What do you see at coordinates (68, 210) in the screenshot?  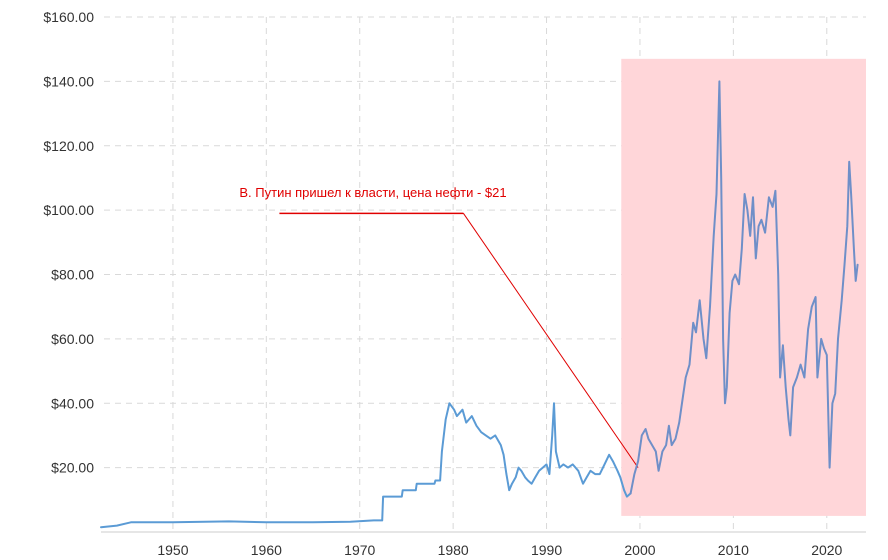 I see `y-tick-label: $100.00` at bounding box center [68, 210].